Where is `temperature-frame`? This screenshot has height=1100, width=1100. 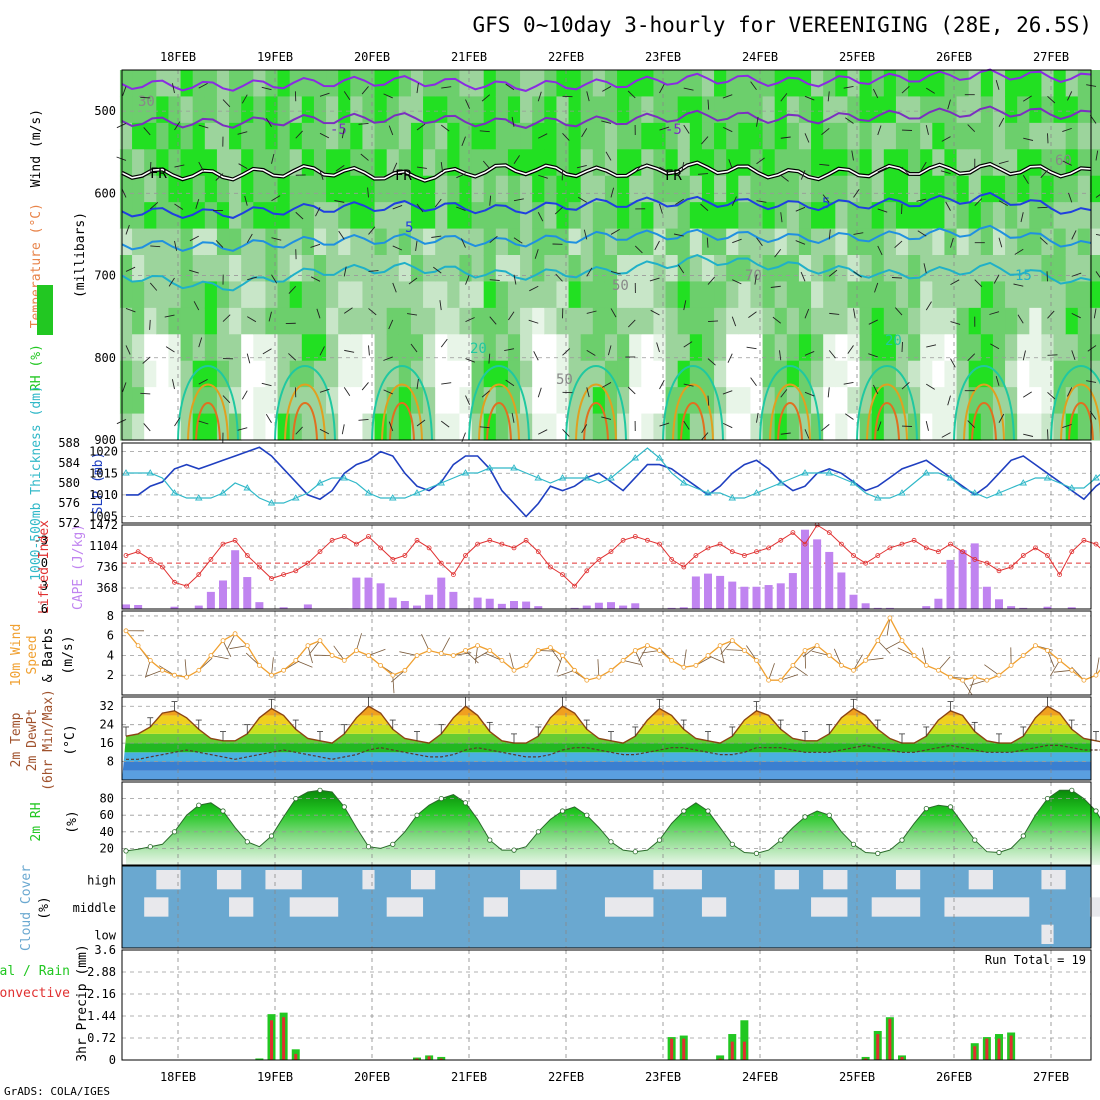
temperature-frame is located at coordinates (606, 738).